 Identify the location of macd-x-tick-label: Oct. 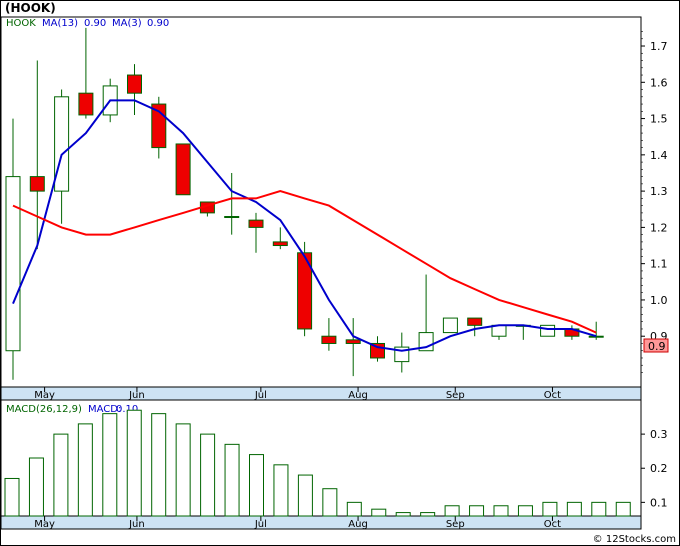
(552, 524).